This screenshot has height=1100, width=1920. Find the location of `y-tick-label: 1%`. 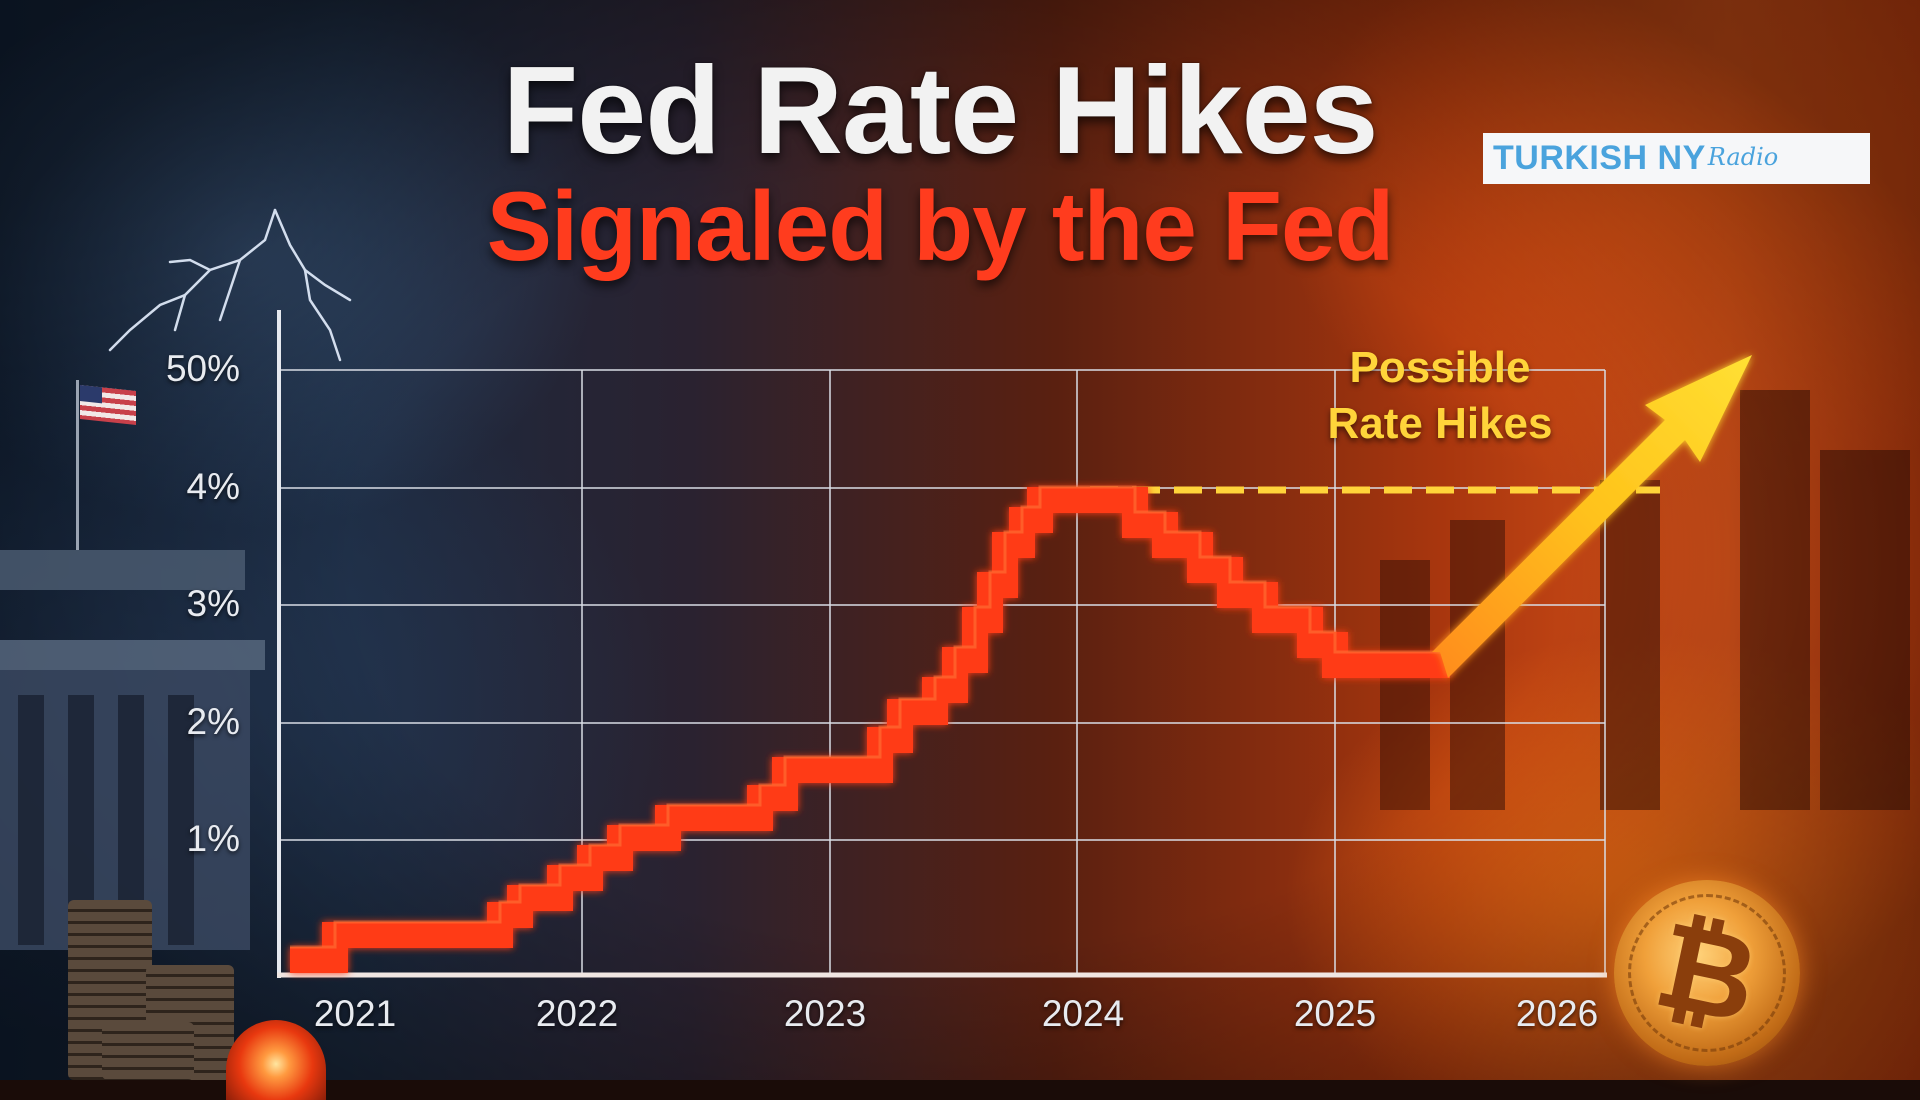

y-tick-label: 1% is located at coordinates (213, 838).